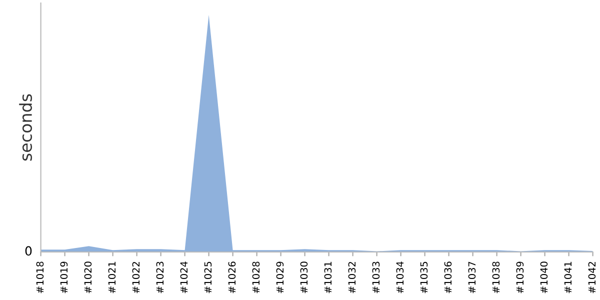 The width and height of the screenshot is (600, 300). I want to click on x-tick-label: #1040, so click(544, 278).